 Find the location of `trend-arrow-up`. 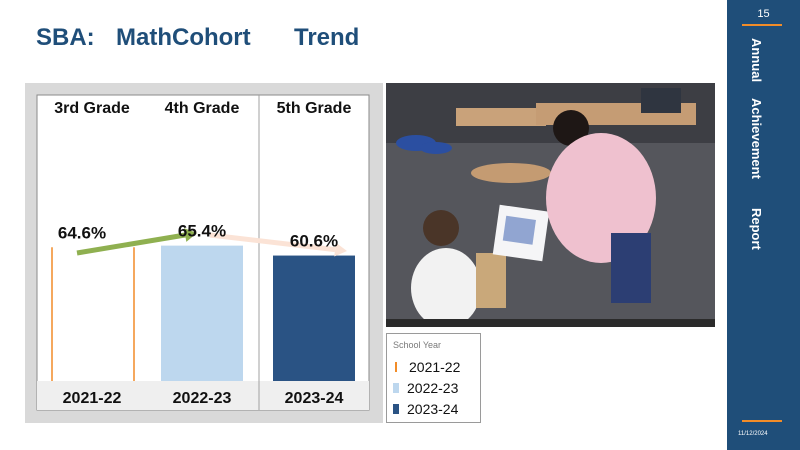

trend-arrow-up is located at coordinates (136, 242).